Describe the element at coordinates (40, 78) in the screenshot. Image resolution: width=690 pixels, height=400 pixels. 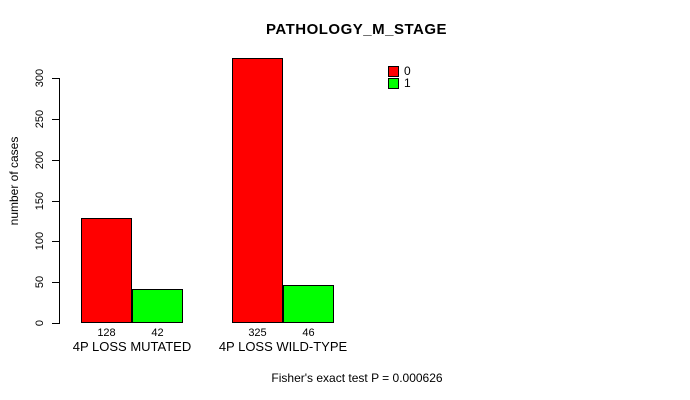
I see `y-axis-tick-label: 300` at that location.